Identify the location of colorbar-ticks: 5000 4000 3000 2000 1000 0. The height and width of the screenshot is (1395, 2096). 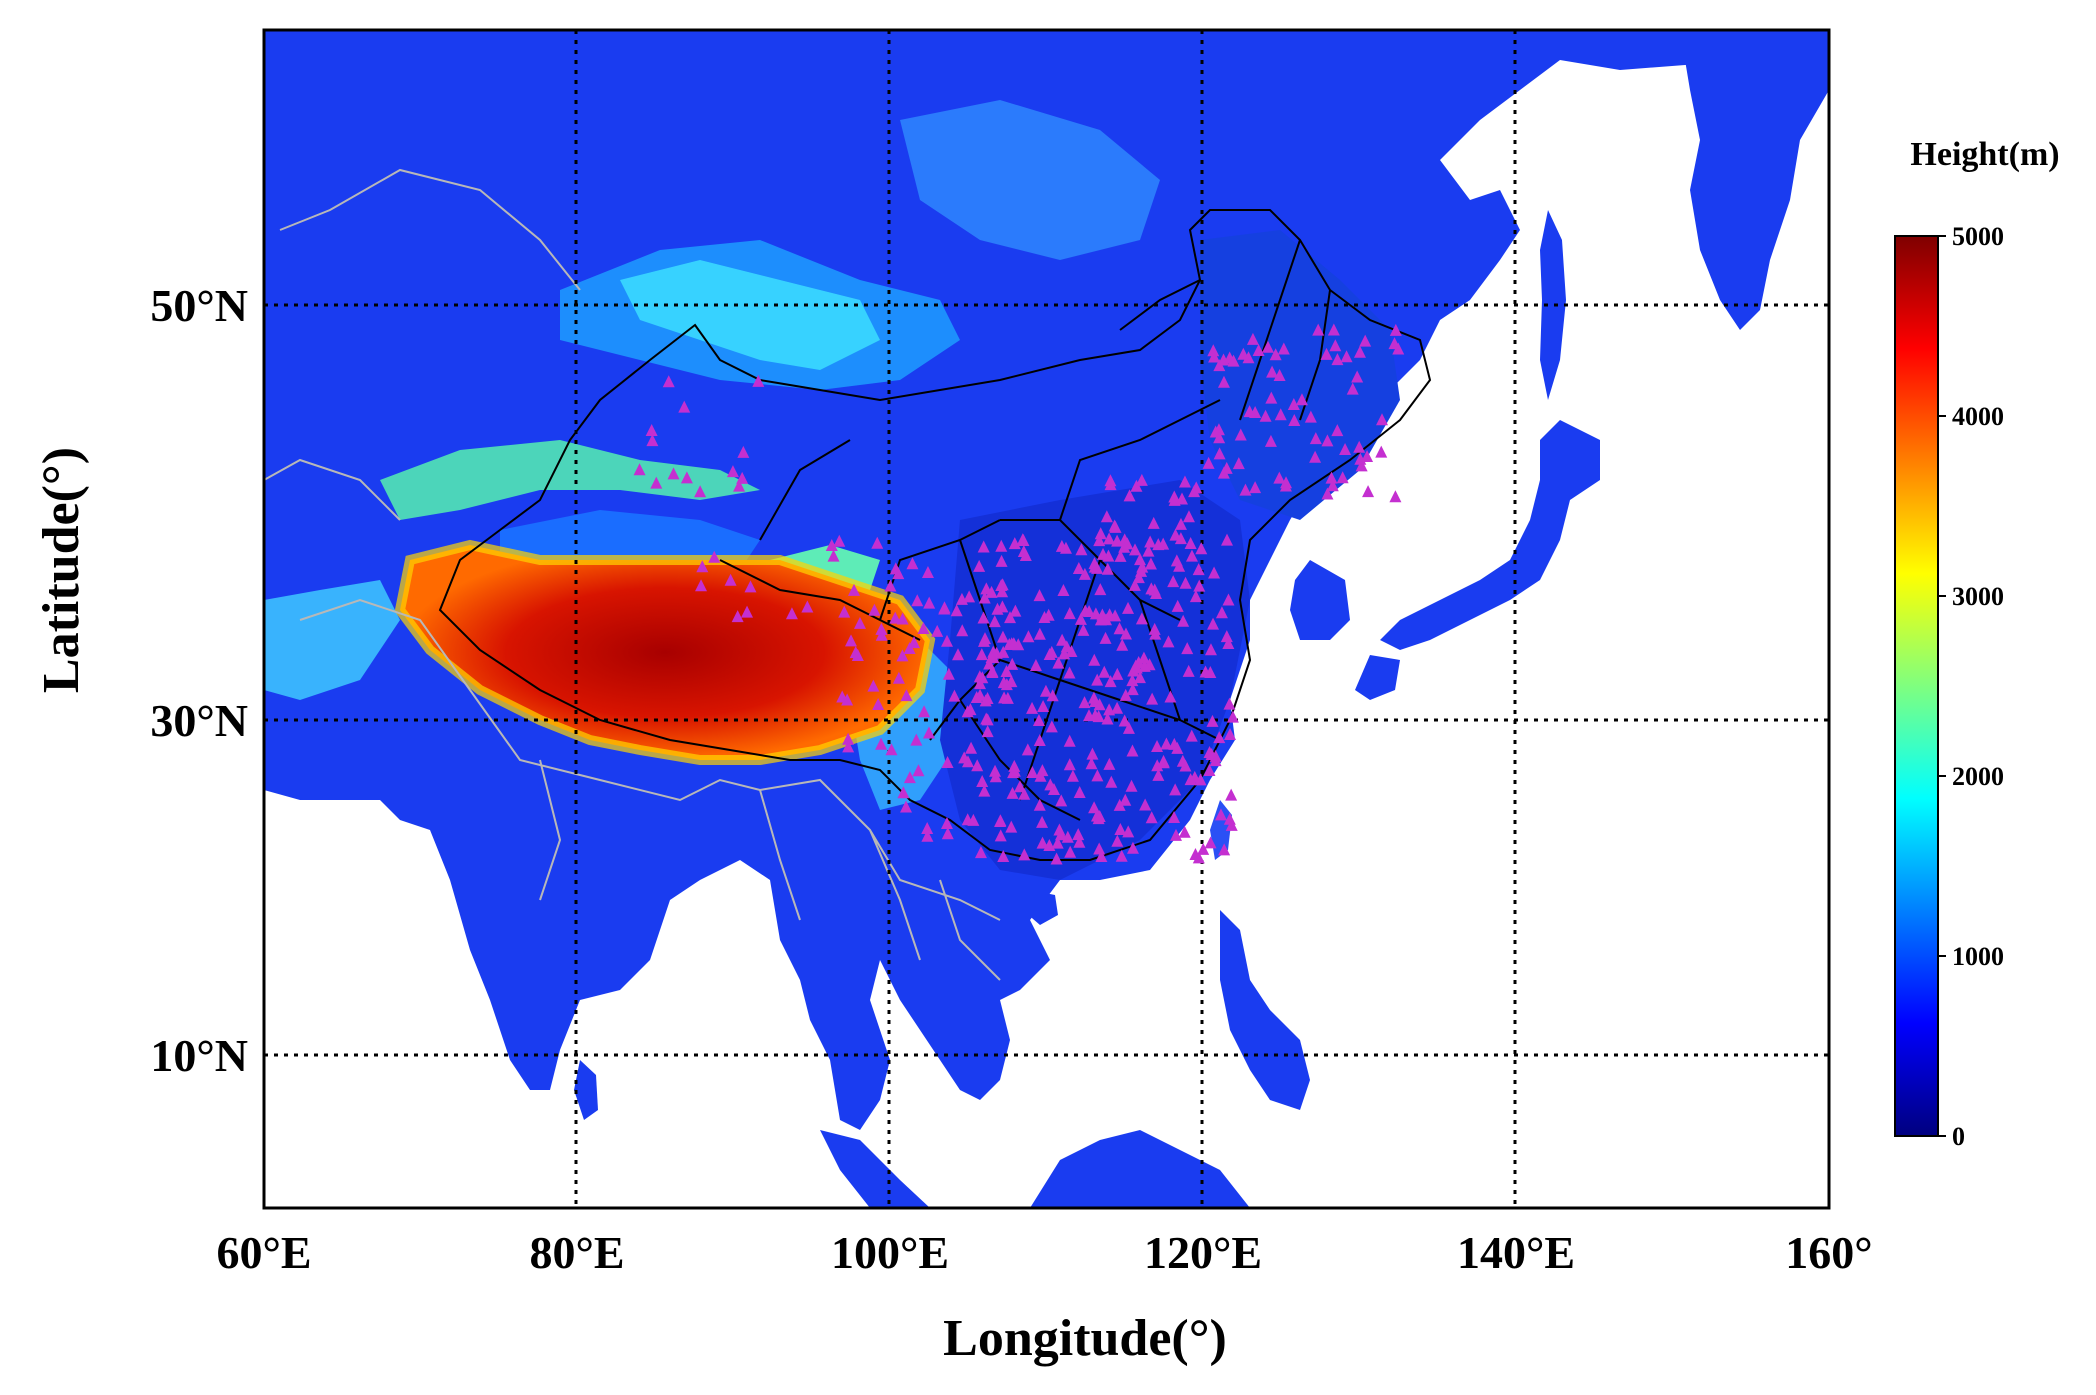
(1971, 686).